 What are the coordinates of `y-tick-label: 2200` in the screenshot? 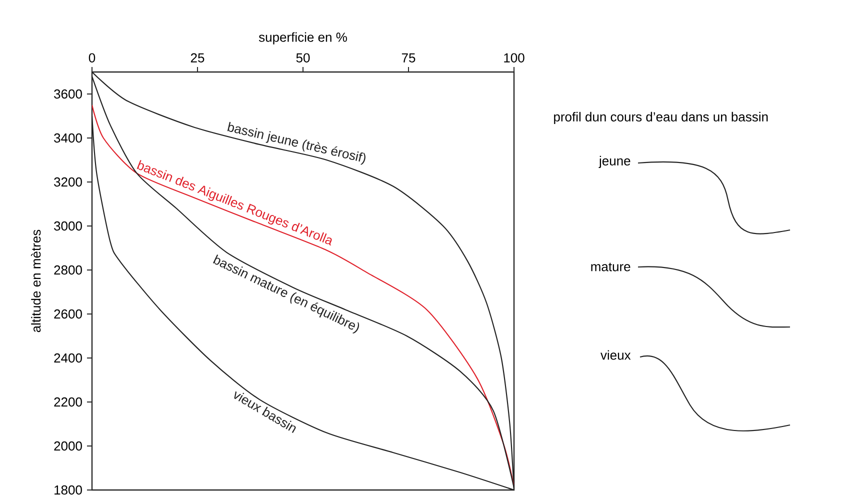 It's located at (68, 402).